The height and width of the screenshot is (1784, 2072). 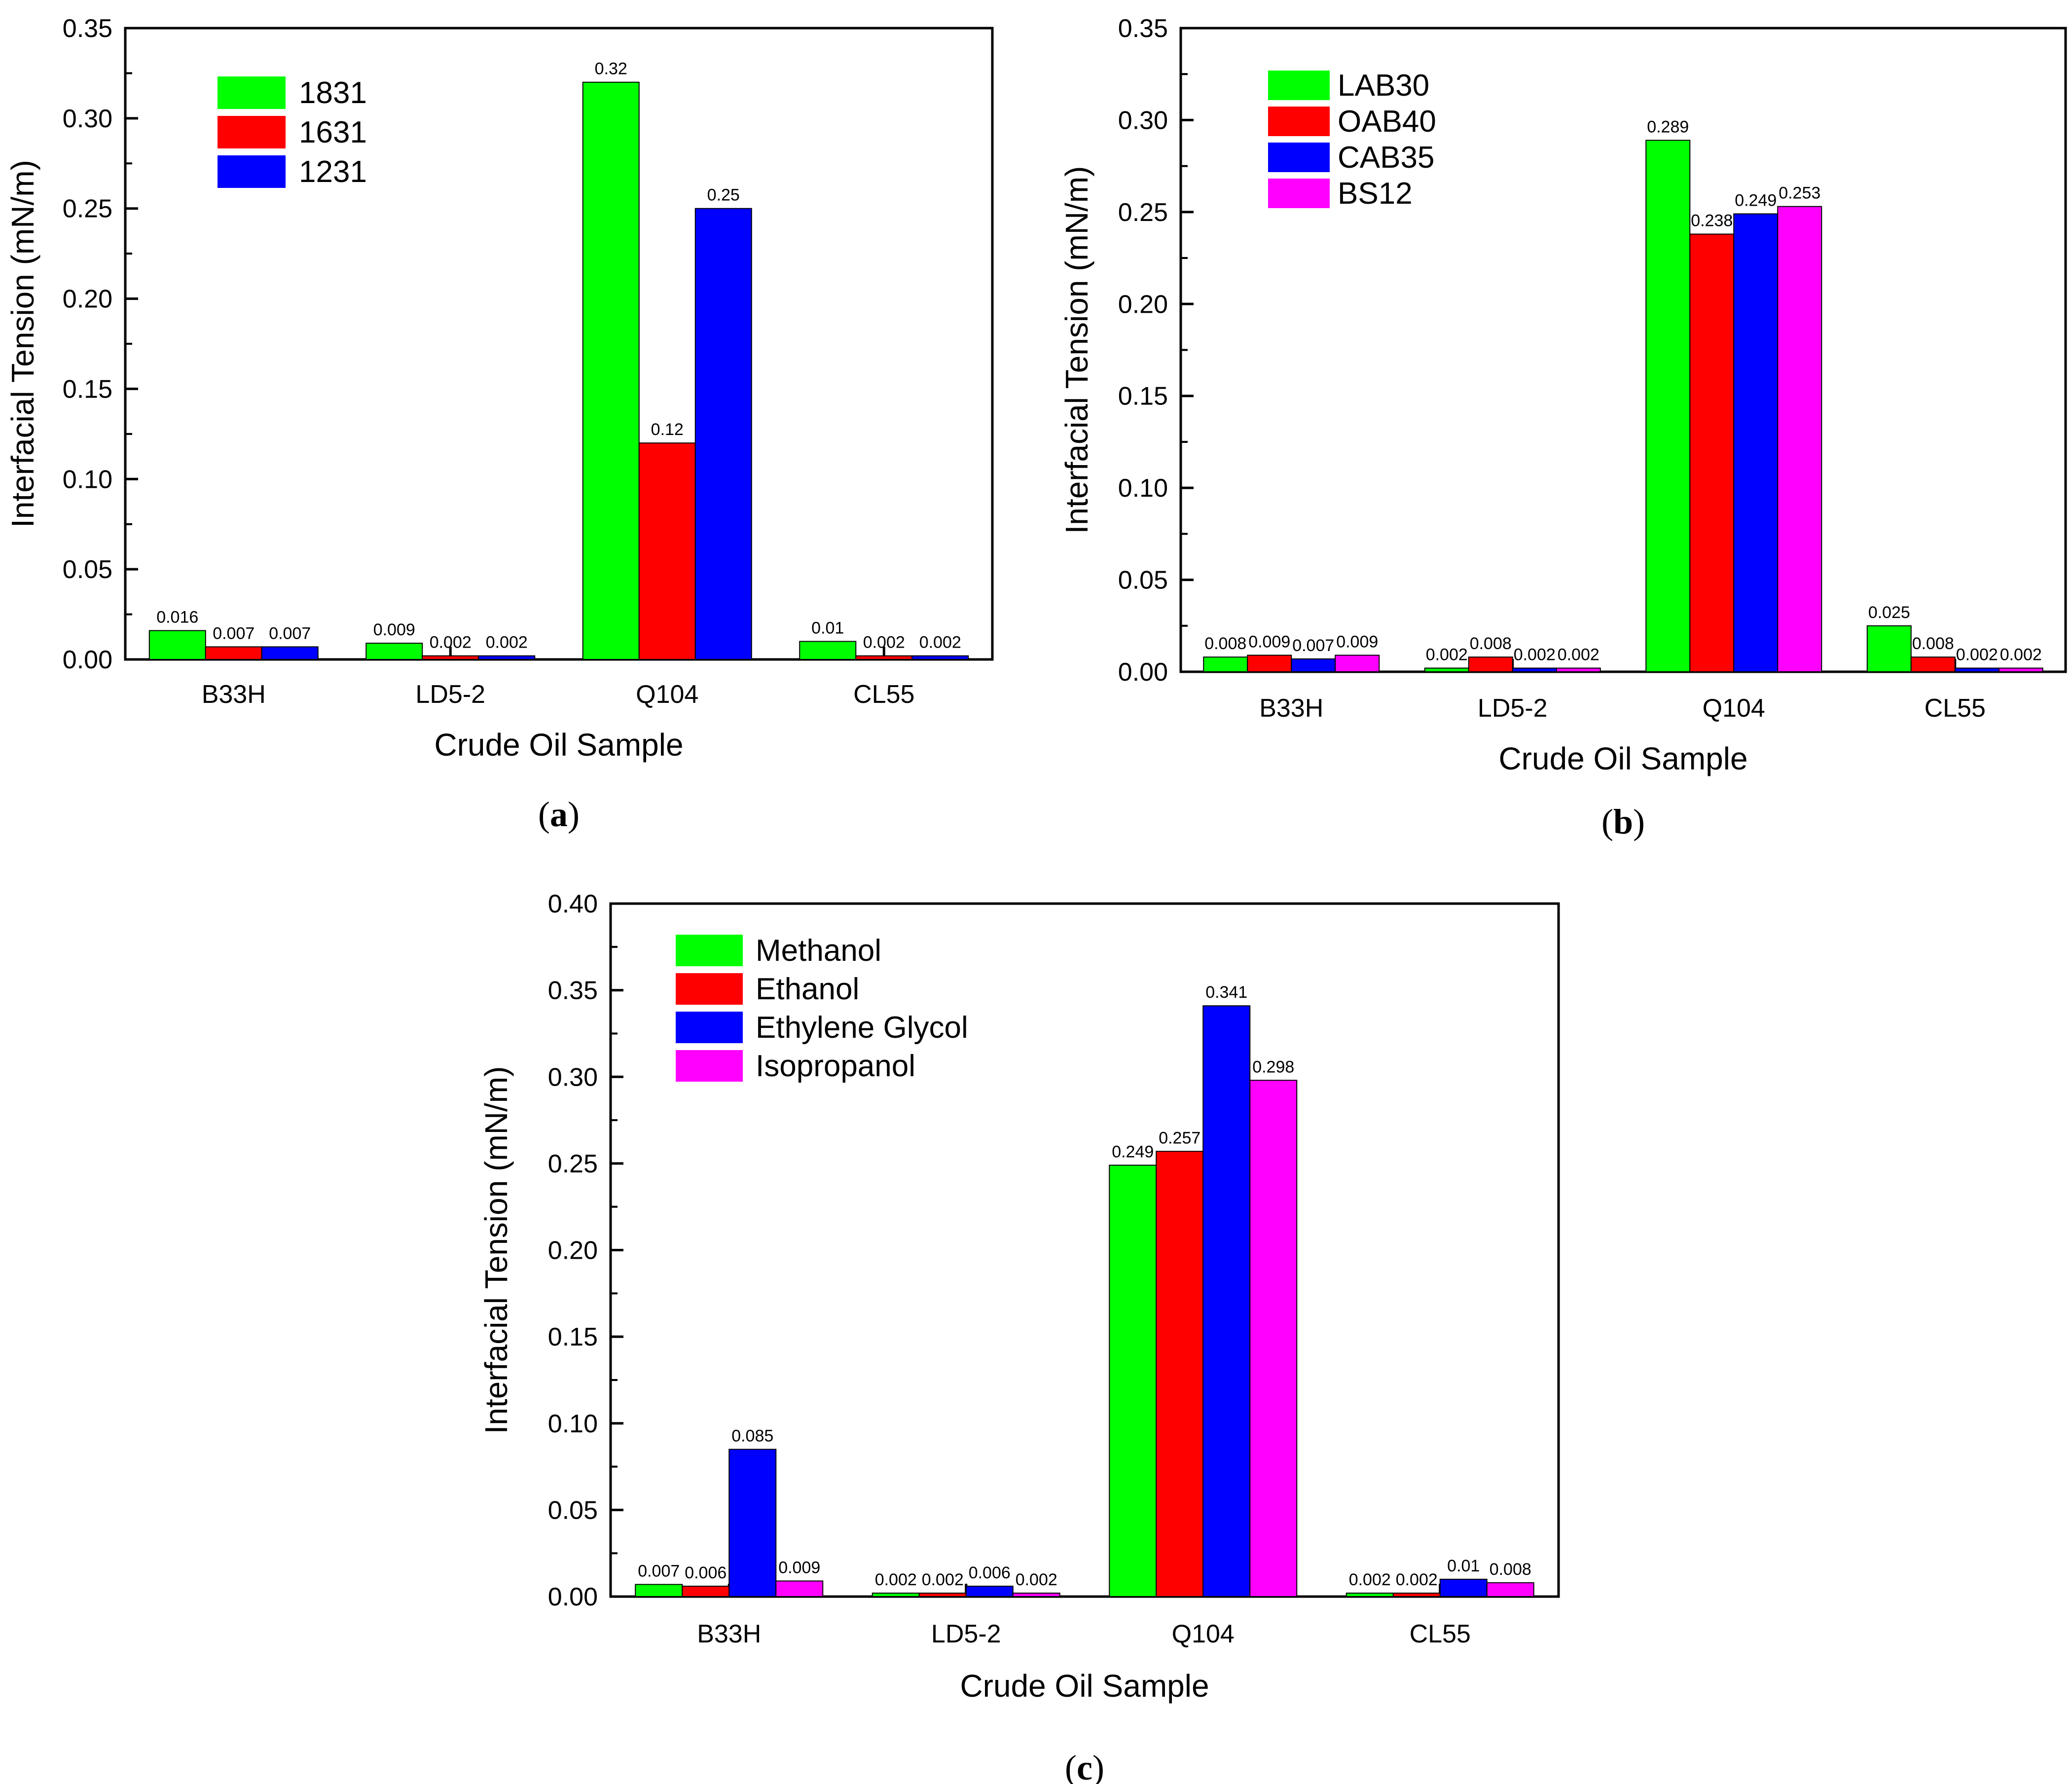 I want to click on bar-value-label: 0.257, so click(x=1179, y=1138).